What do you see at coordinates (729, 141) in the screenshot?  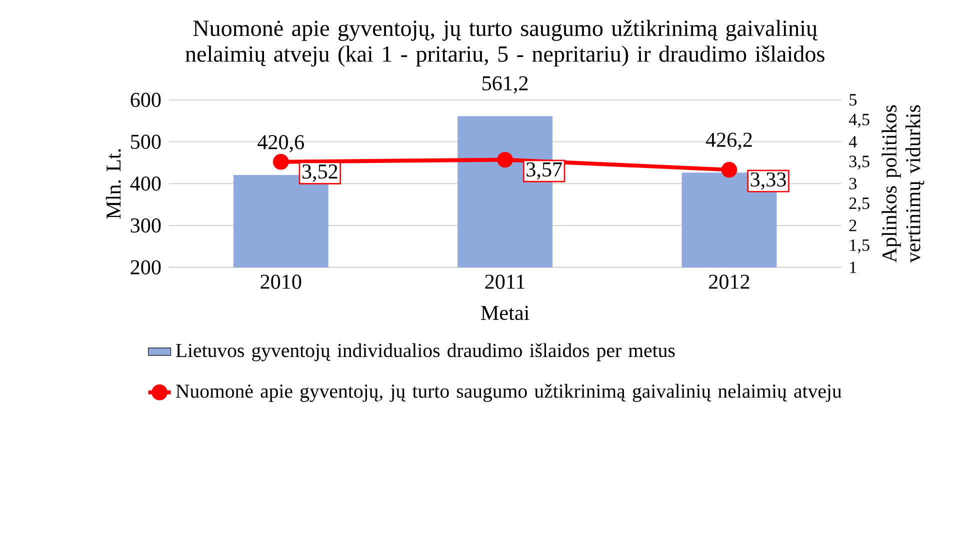 I see `data-label: 426,2` at bounding box center [729, 141].